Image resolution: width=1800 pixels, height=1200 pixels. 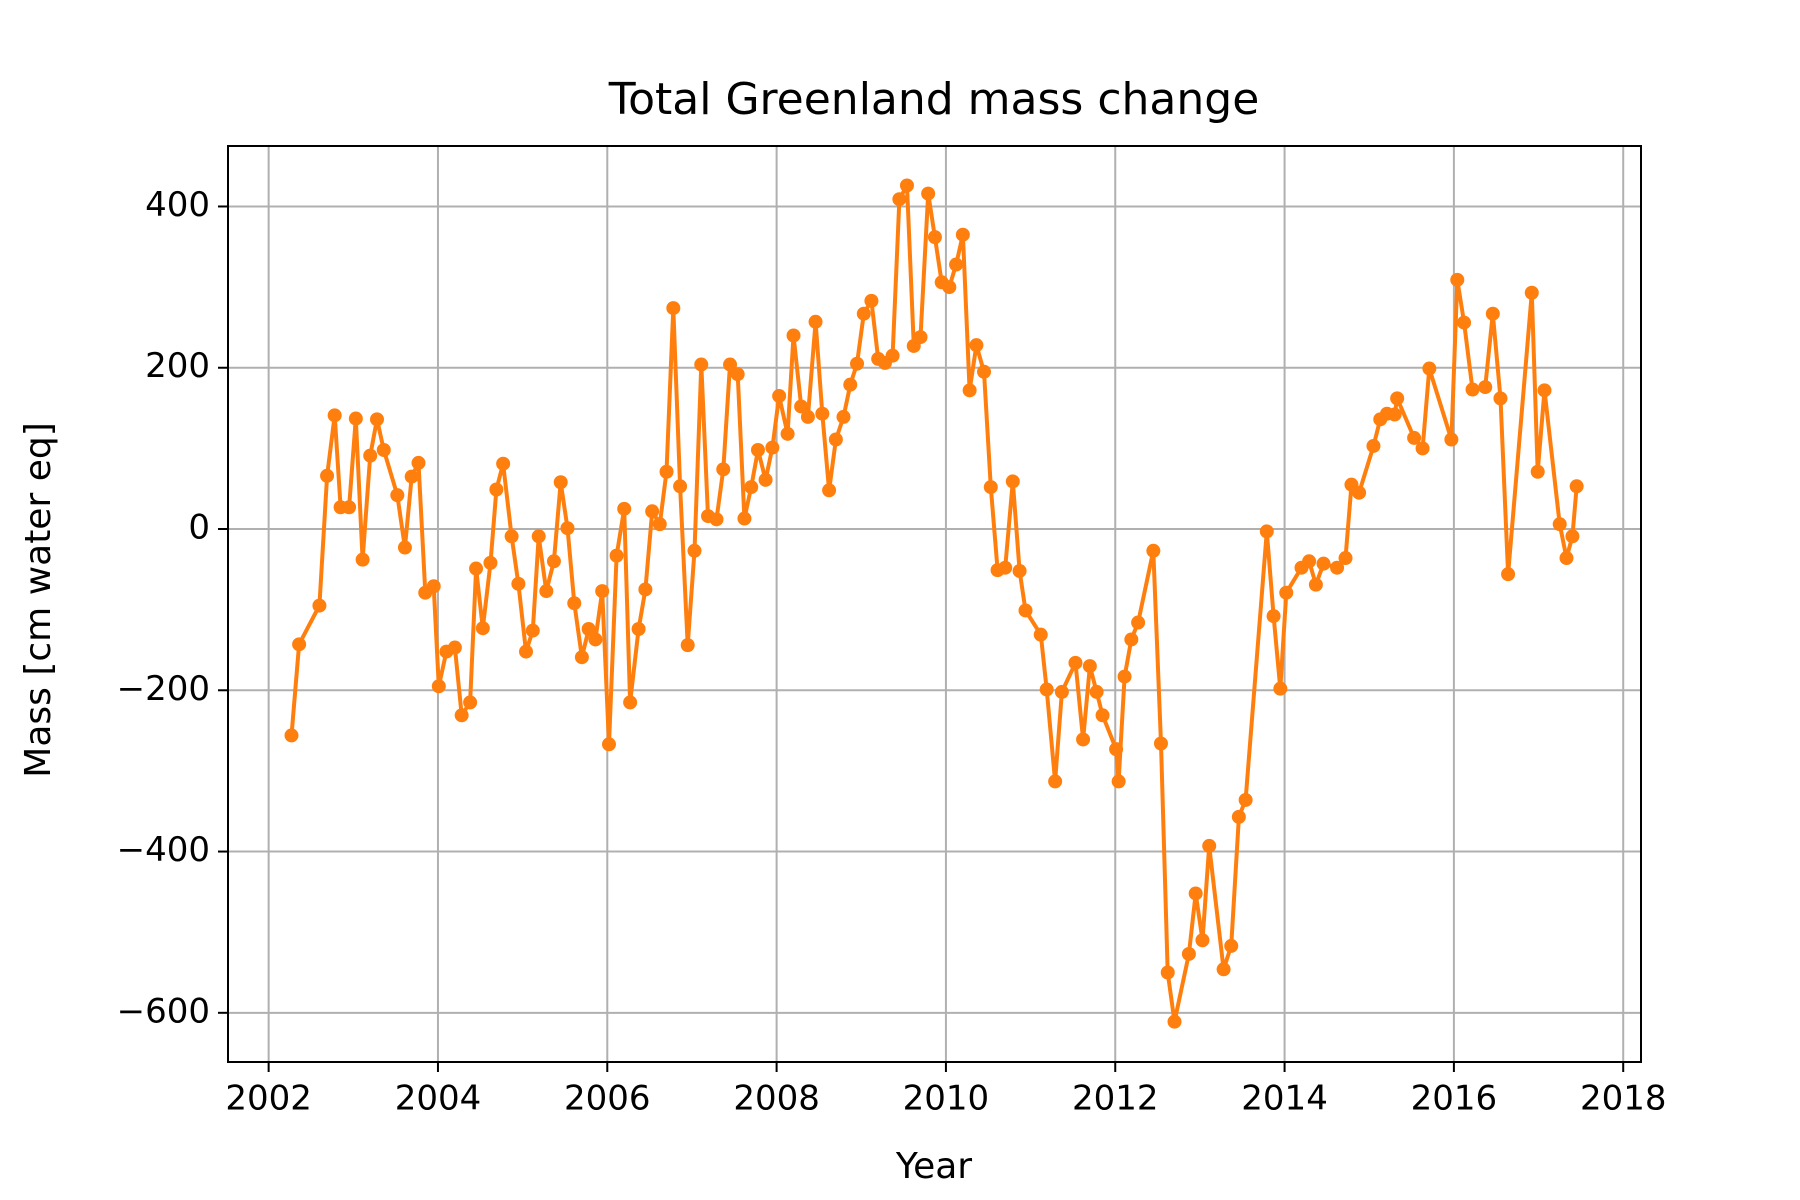 What do you see at coordinates (38, 599) in the screenshot?
I see `y-axis-label: Mass [cm water eq]` at bounding box center [38, 599].